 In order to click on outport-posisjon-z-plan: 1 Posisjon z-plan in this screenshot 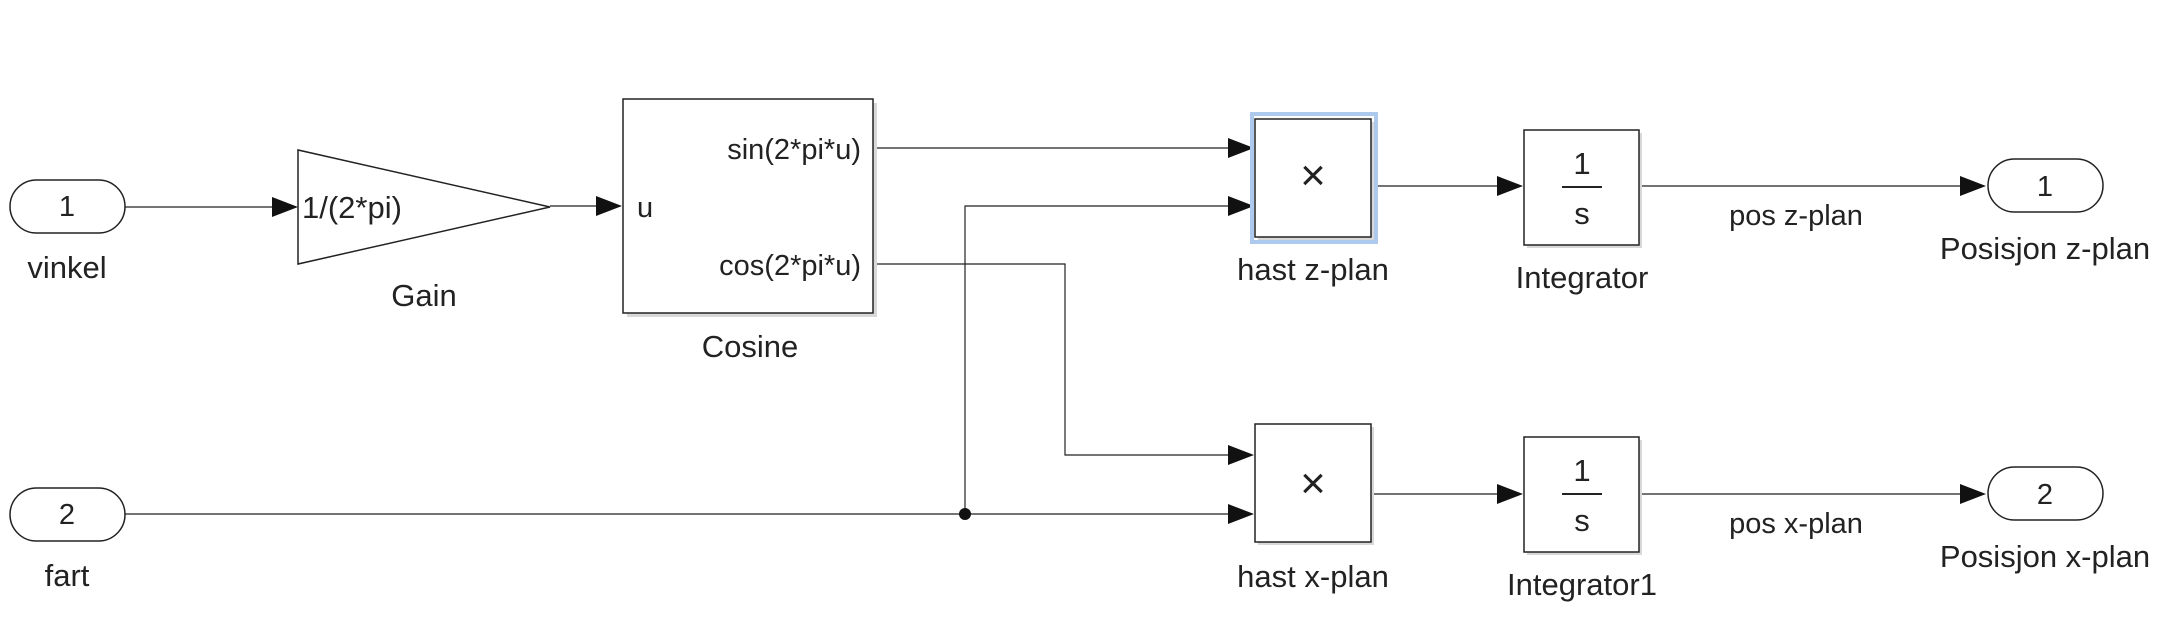, I will do `click(2045, 212)`.